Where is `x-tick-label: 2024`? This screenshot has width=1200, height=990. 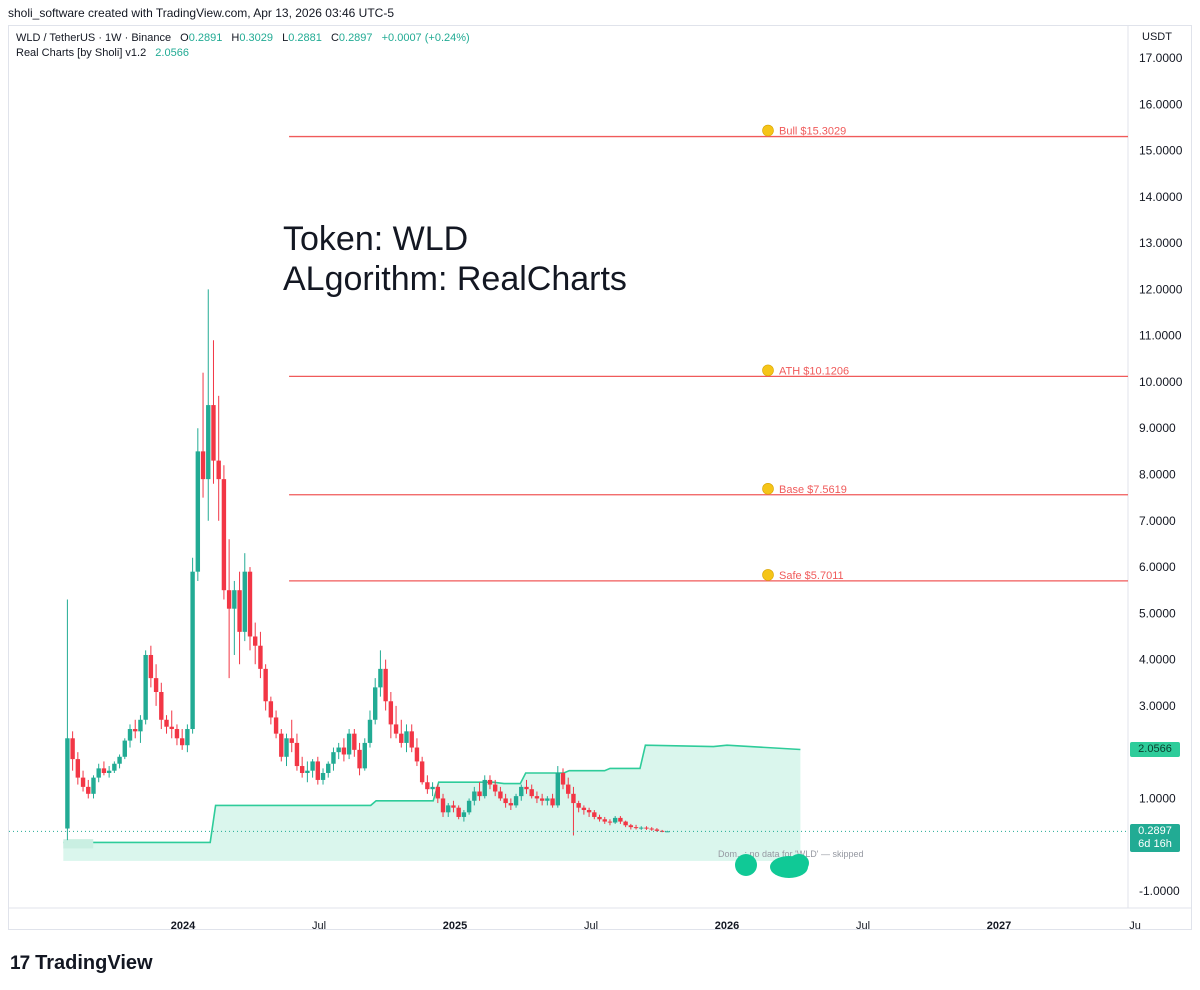 x-tick-label: 2024 is located at coordinates (183, 926).